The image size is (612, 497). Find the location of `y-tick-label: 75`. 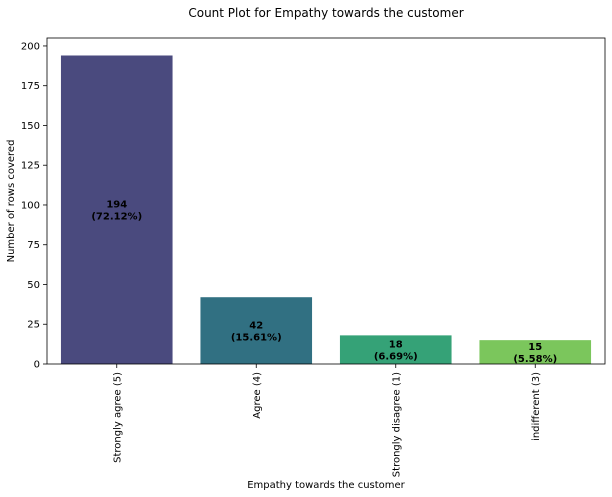

y-tick-label: 75 is located at coordinates (33, 245).